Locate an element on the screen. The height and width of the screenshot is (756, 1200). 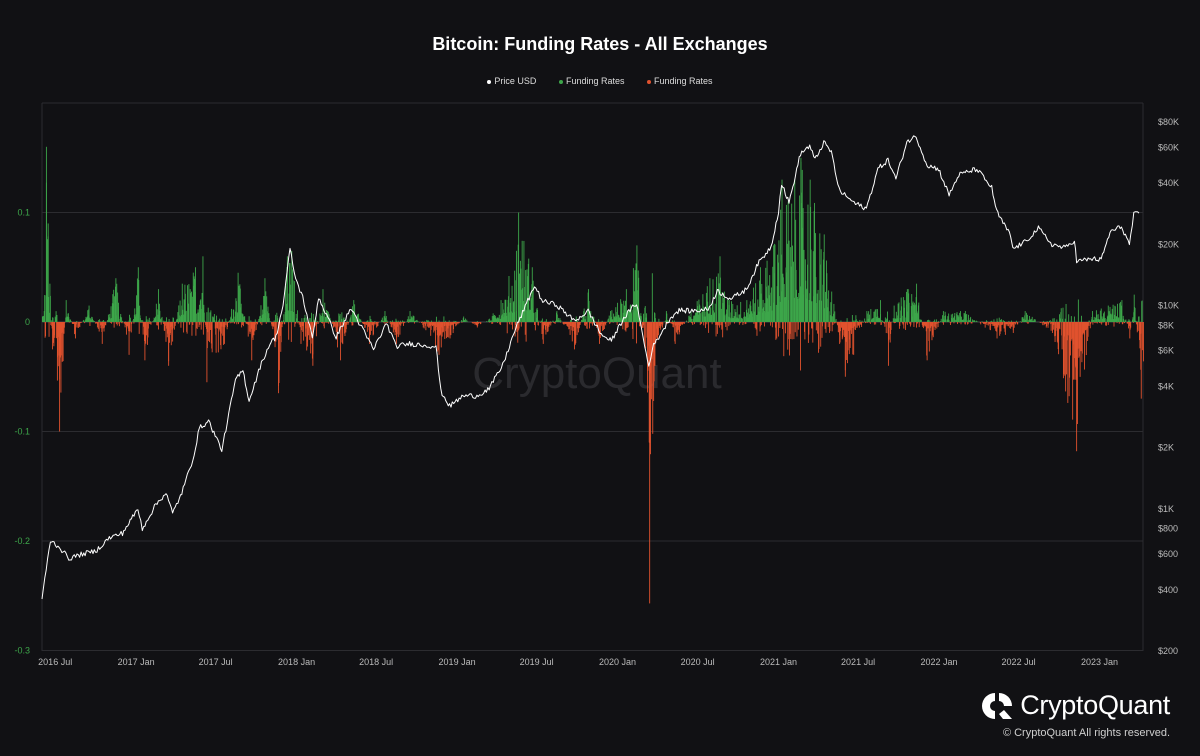
legend-item-funding-negative: Funding Rates is located at coordinates (680, 81).